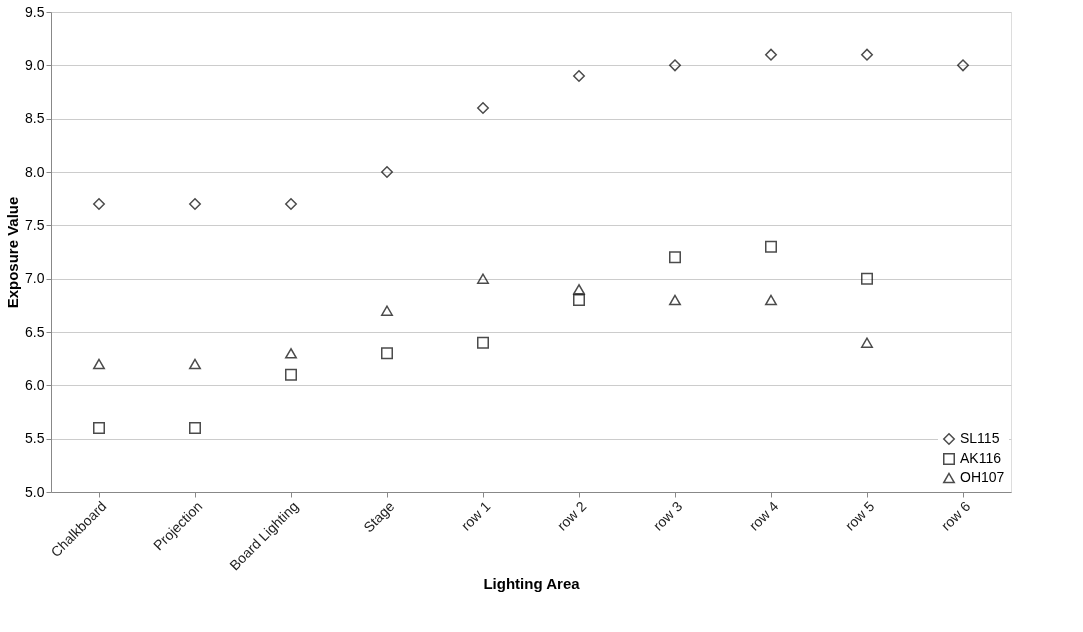  What do you see at coordinates (35, 491) in the screenshot?
I see `y-tick-label: 5.0` at bounding box center [35, 491].